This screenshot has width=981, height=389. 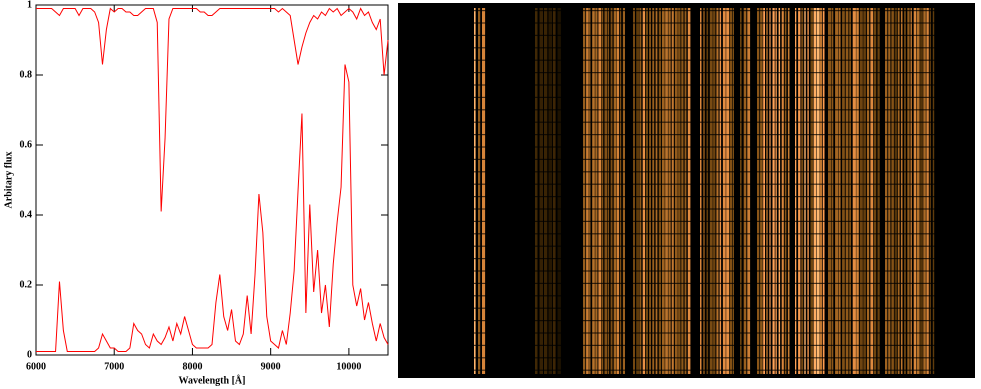 What do you see at coordinates (192, 366) in the screenshot?
I see `x-tick-label: 8000` at bounding box center [192, 366].